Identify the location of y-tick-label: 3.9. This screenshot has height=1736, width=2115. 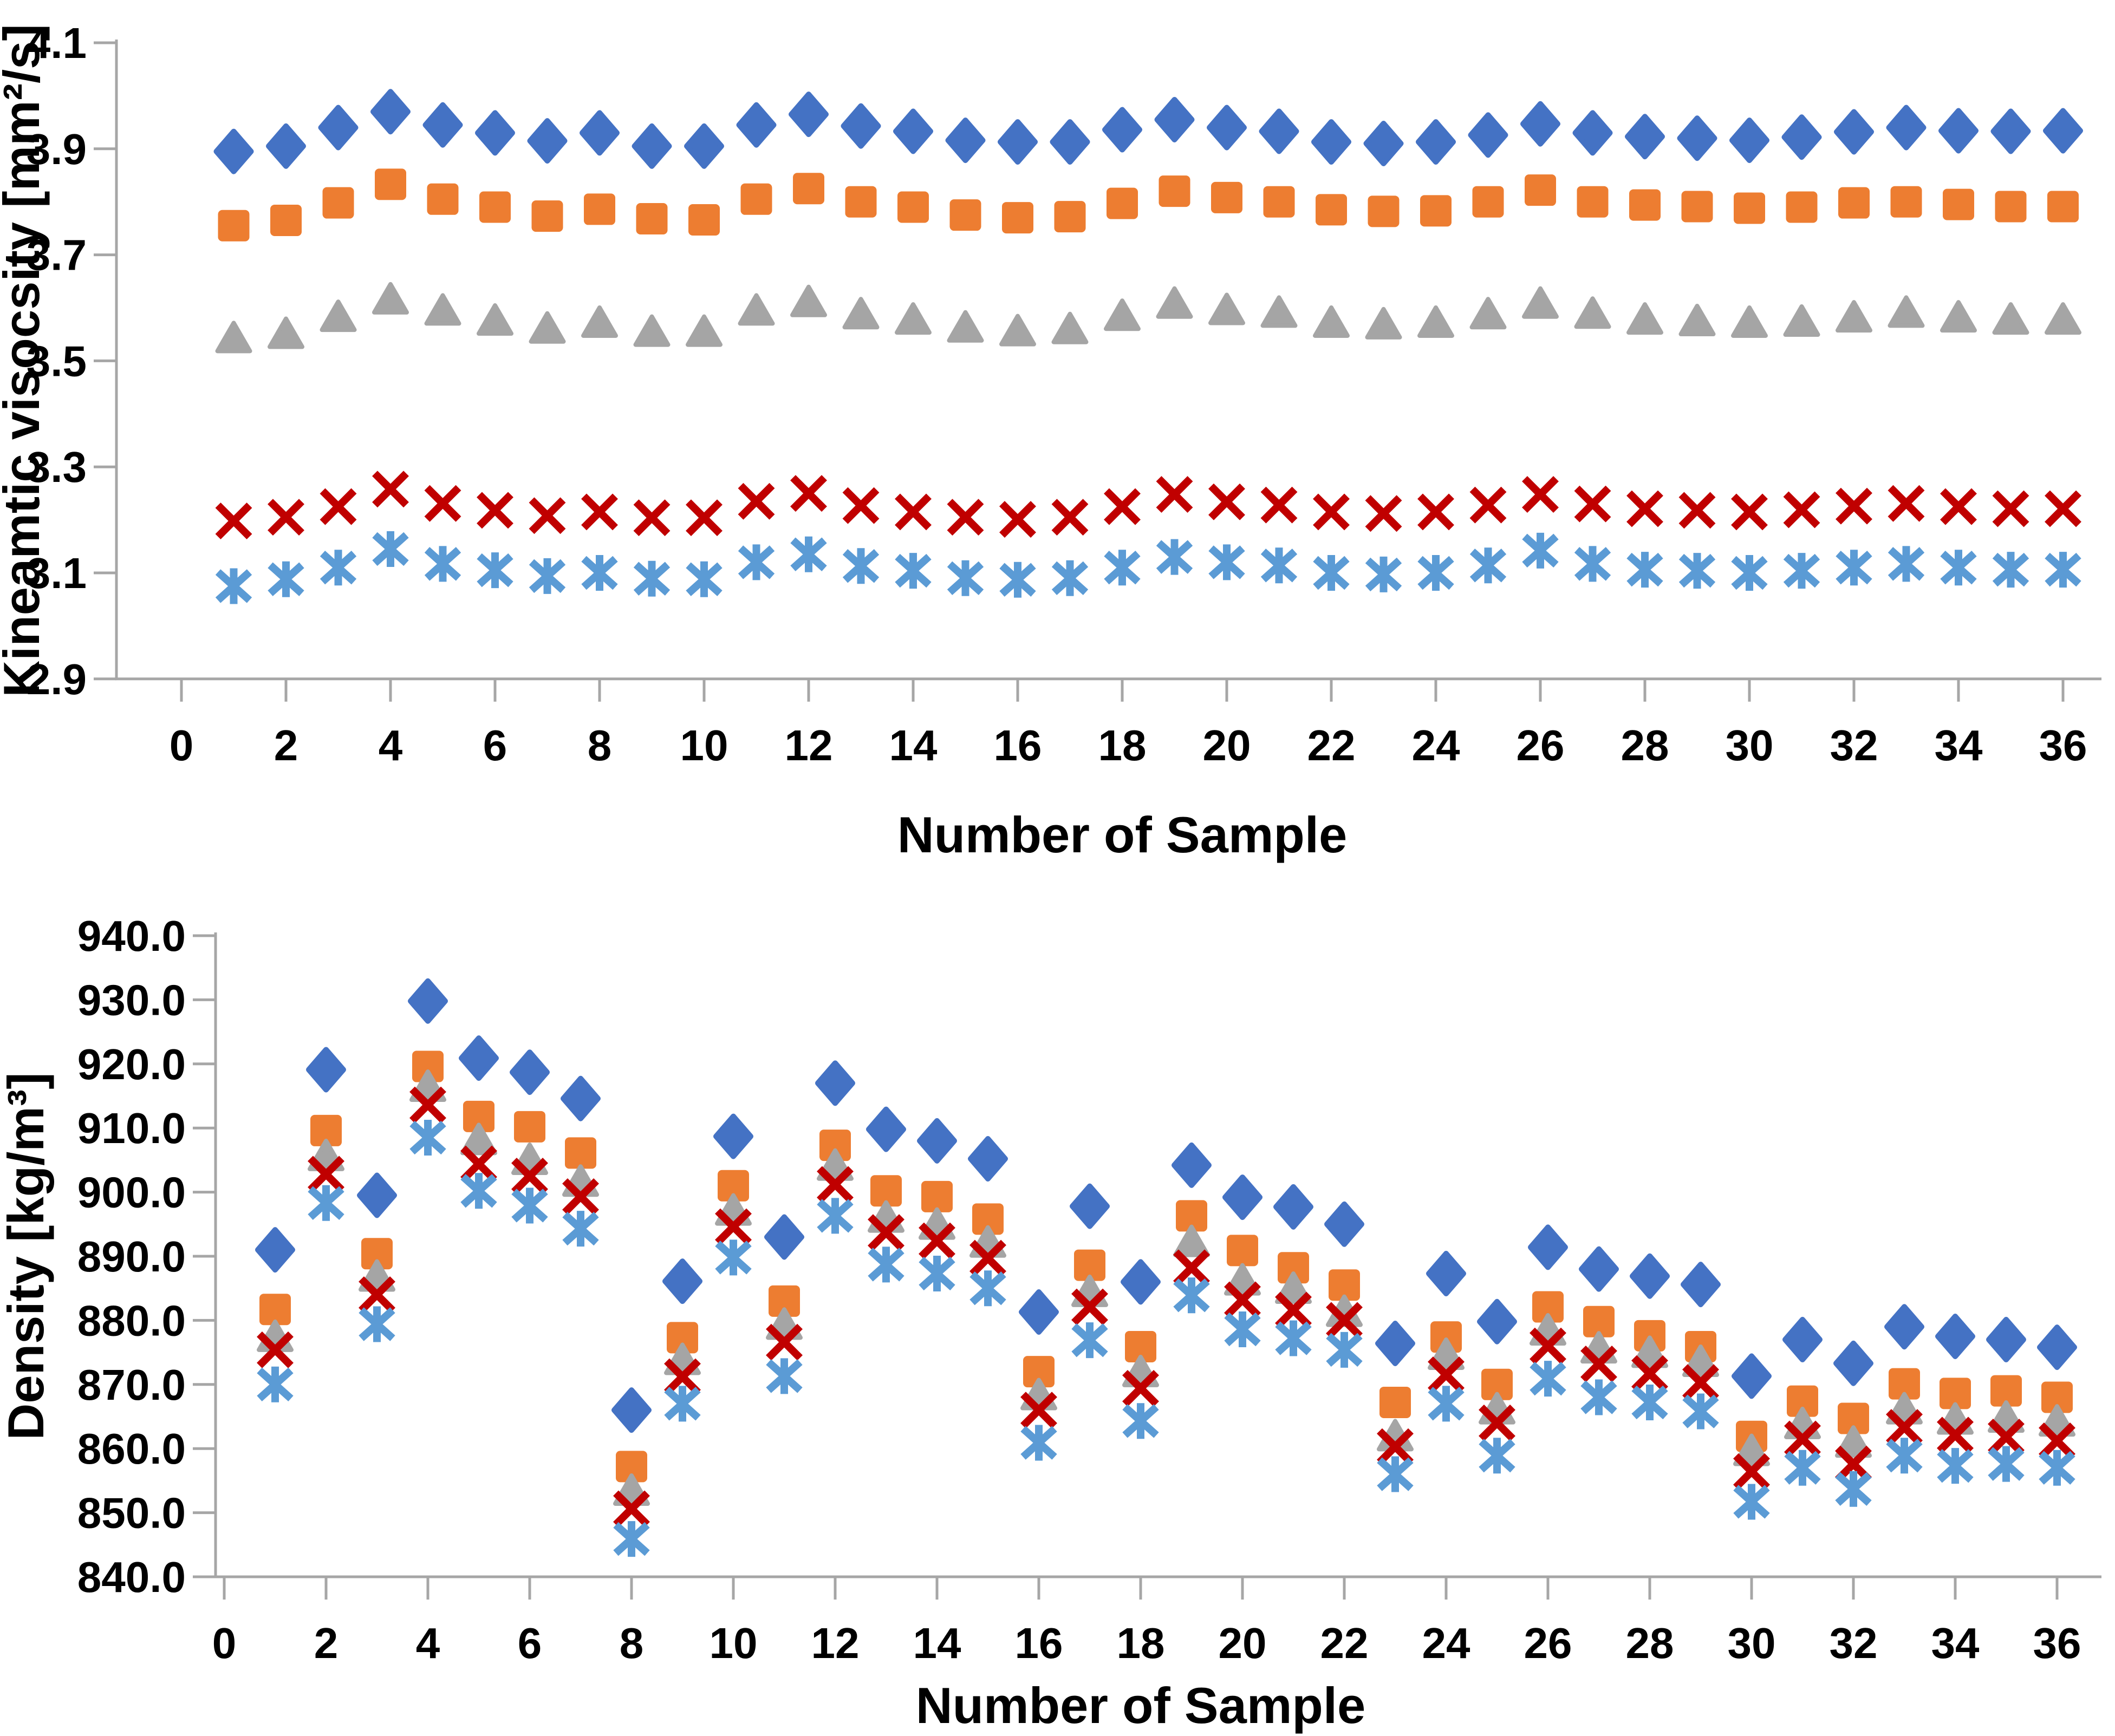
(57, 149).